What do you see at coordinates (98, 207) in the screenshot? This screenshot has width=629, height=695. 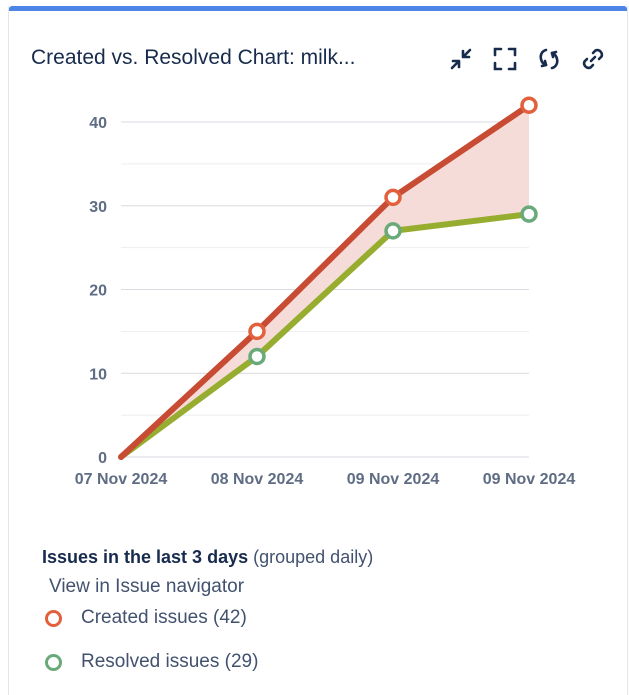 I see `y-tick-label: 30` at bounding box center [98, 207].